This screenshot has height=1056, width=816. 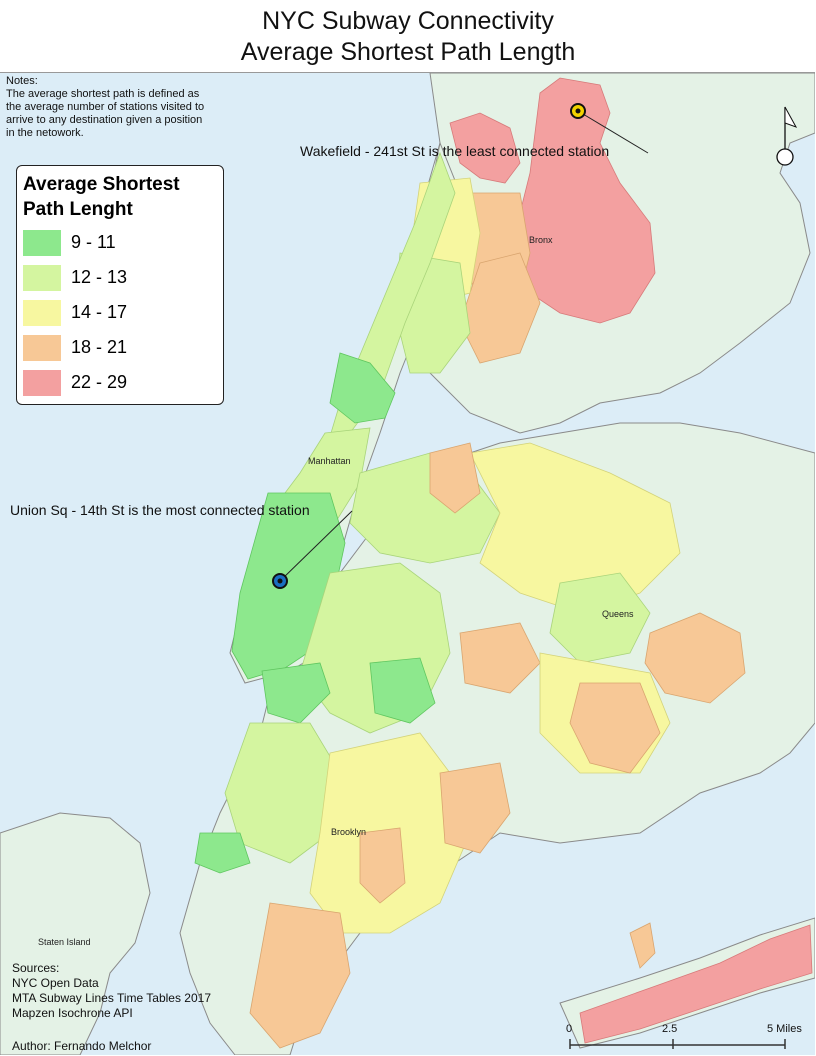 What do you see at coordinates (541, 240) in the screenshot?
I see `place-label-bronx: Bronx` at bounding box center [541, 240].